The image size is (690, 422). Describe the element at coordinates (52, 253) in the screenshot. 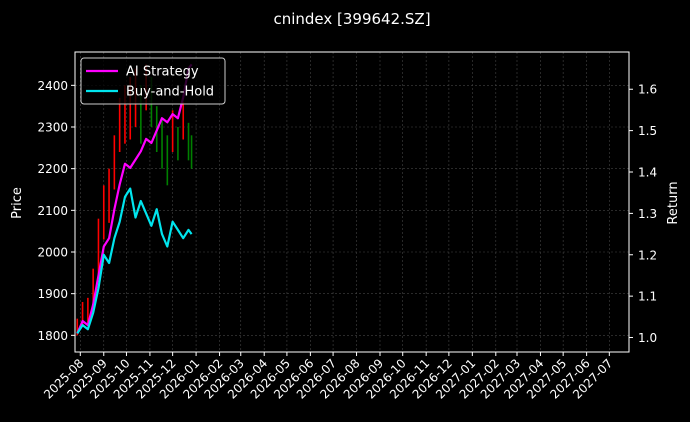

I see `y-left-tick-label: 2000` at that location.